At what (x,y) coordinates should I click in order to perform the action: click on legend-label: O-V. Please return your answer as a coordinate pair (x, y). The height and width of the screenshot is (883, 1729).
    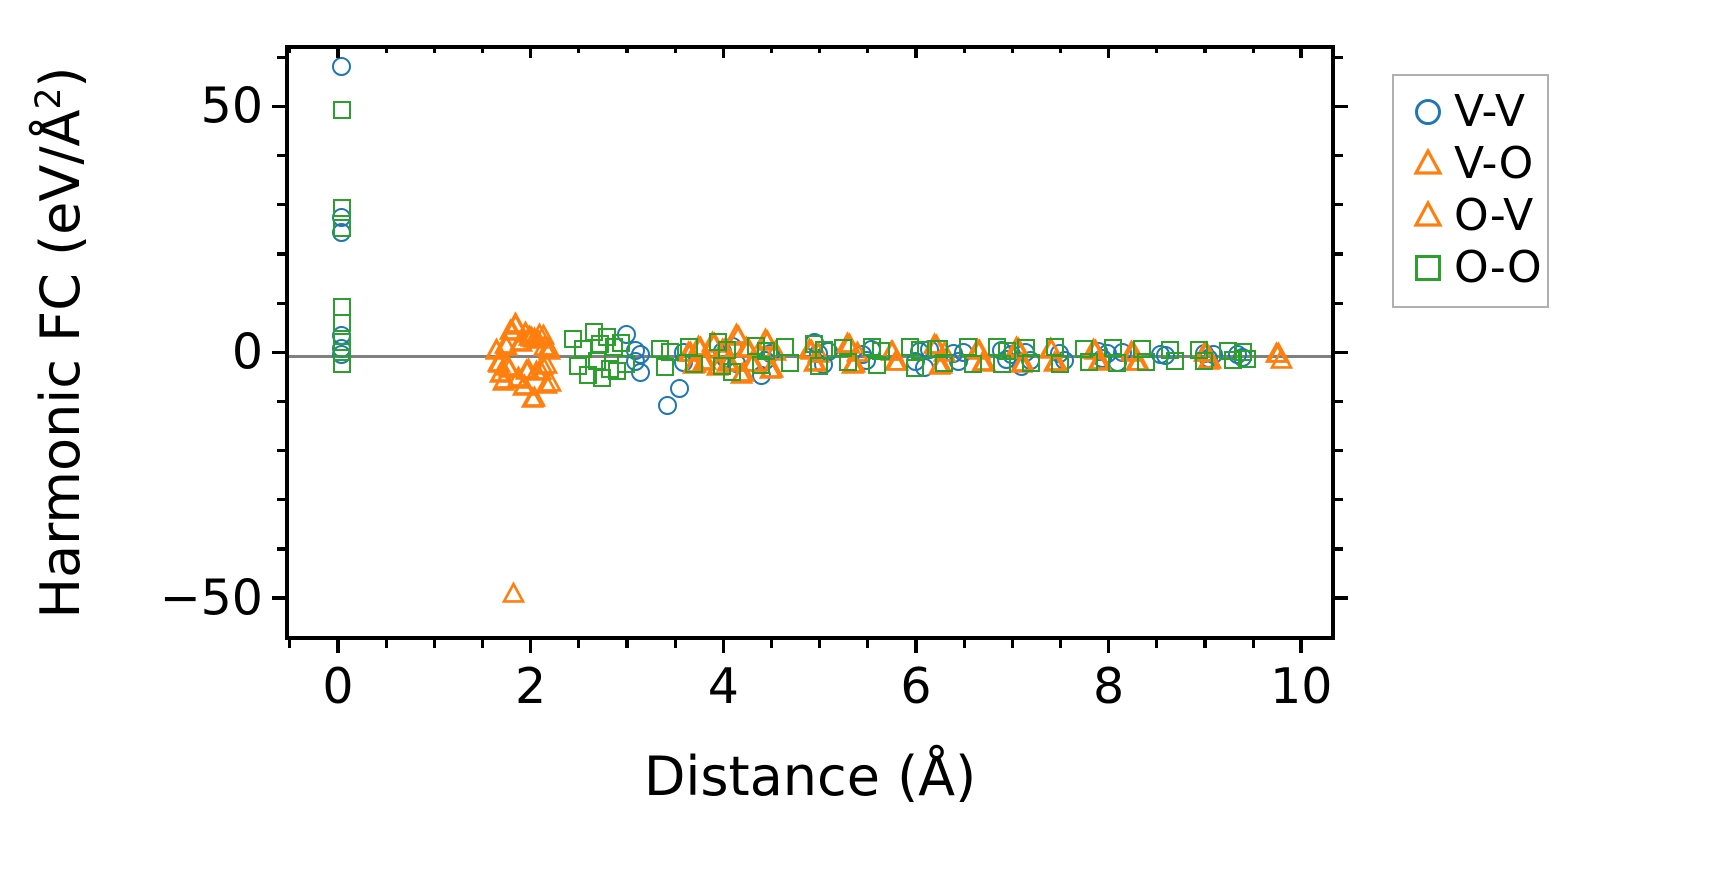
    Looking at the image, I should click on (1494, 215).